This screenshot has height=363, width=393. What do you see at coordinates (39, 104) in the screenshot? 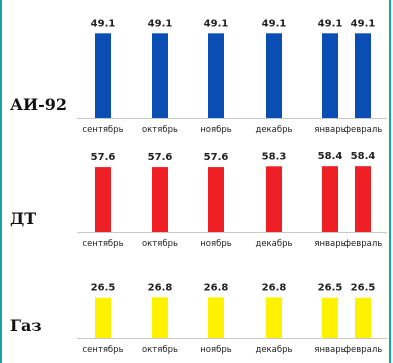
I see `panel-label-ai92: АИ-92` at bounding box center [39, 104].